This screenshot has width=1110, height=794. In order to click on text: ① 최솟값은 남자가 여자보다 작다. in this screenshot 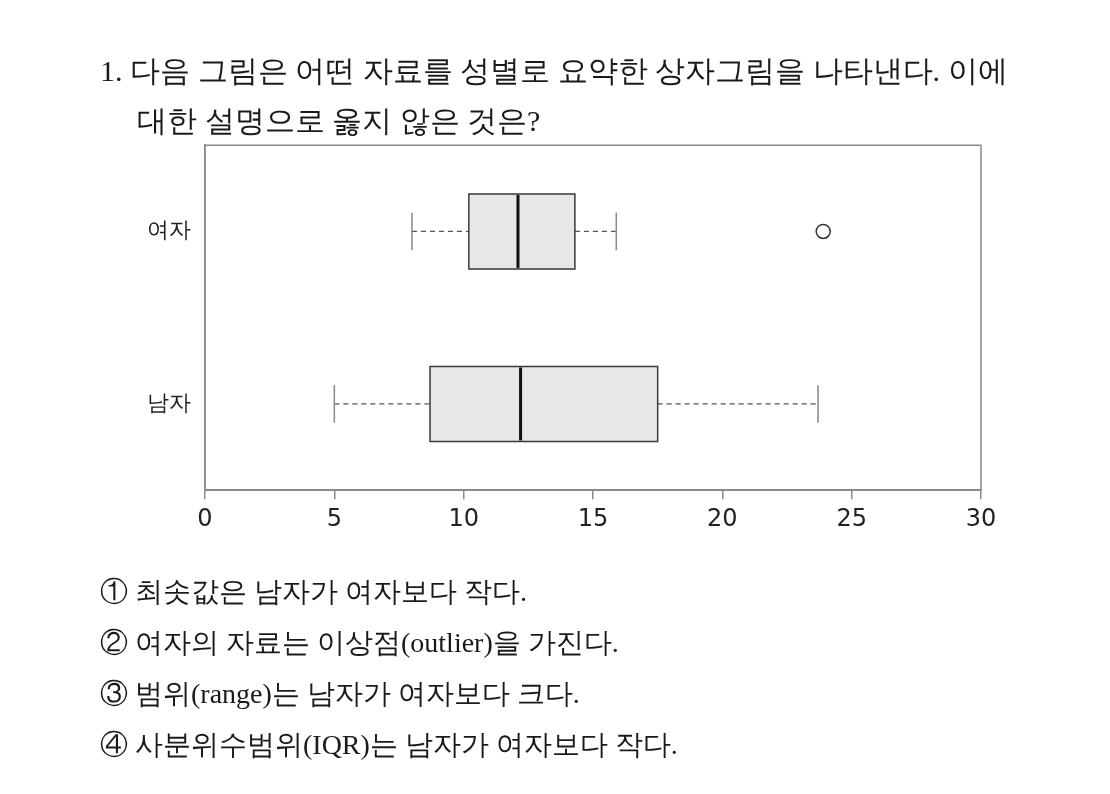, I will do `click(314, 592)`.